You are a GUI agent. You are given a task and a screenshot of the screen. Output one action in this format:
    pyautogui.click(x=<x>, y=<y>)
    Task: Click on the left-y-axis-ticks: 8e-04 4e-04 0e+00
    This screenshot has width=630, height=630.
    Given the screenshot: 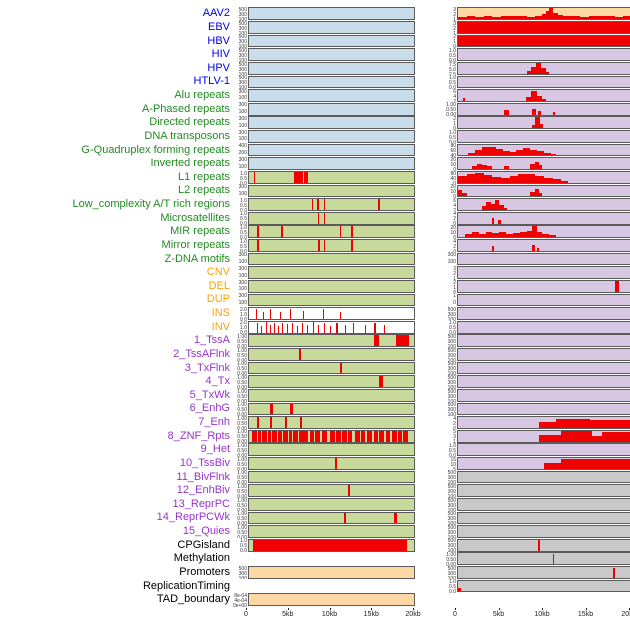 What is the action you would take?
    pyautogui.click(x=240, y=599)
    